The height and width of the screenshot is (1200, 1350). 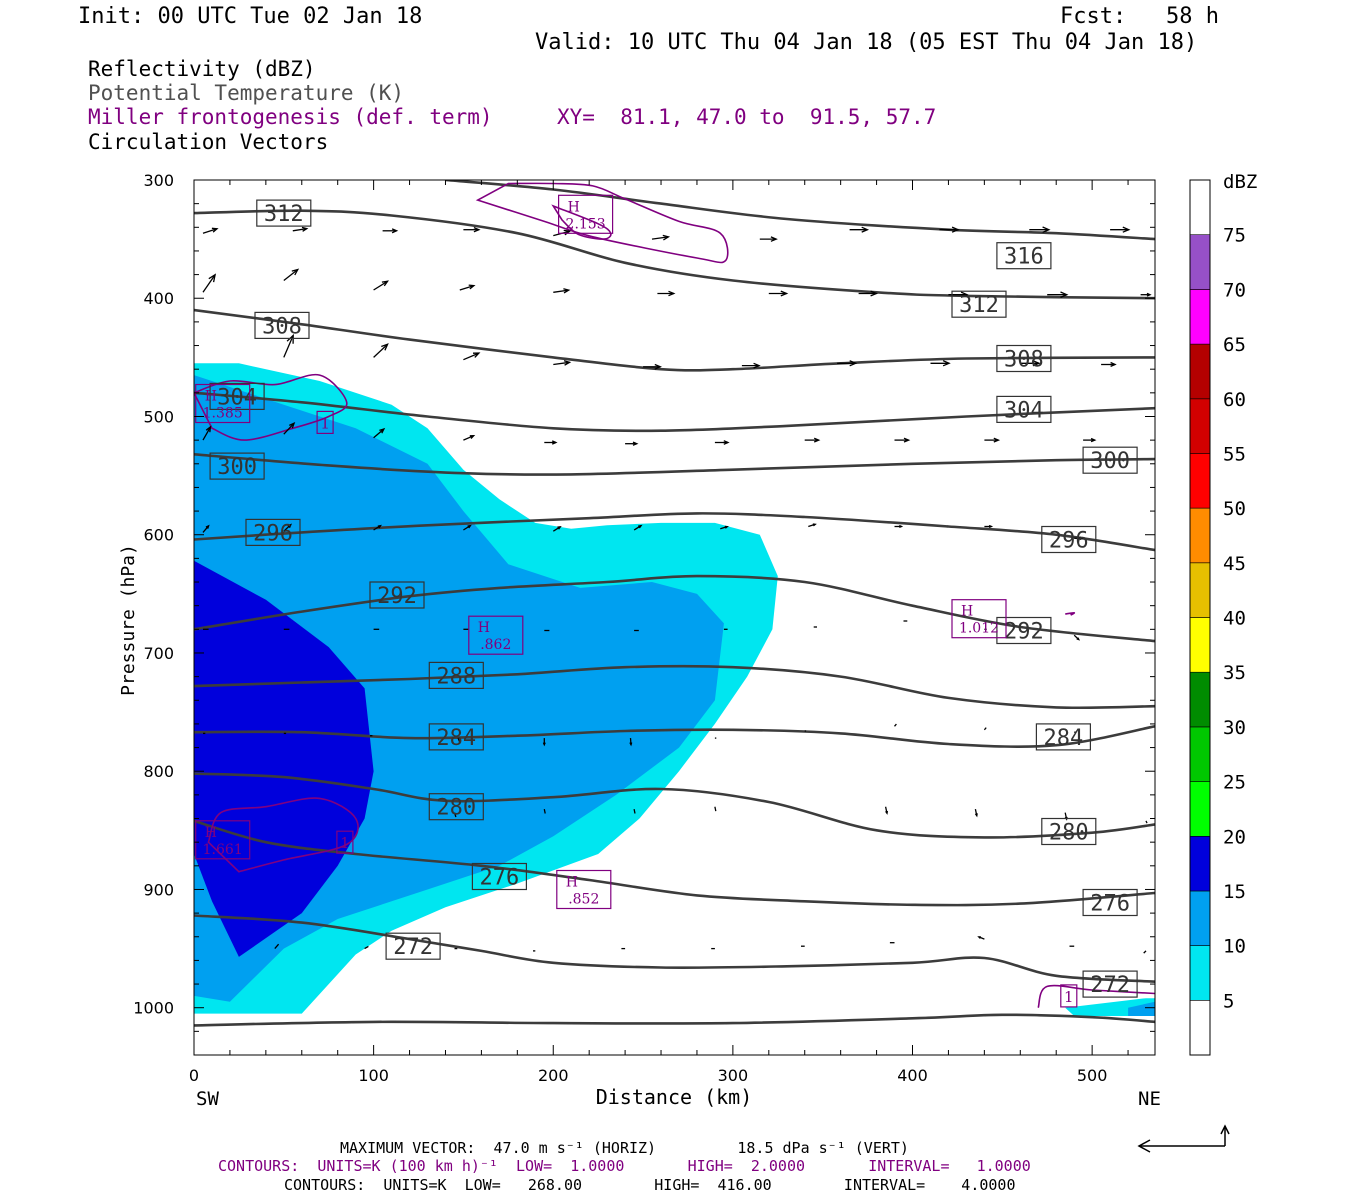 I want to click on y-tick-label: 600, so click(x=158, y=535).